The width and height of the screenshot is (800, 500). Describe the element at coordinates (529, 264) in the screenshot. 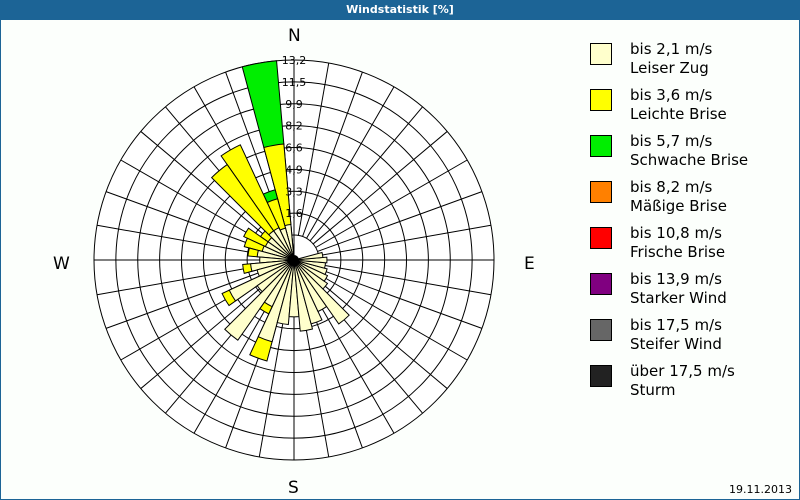

I see `compass-east-label: E` at that location.